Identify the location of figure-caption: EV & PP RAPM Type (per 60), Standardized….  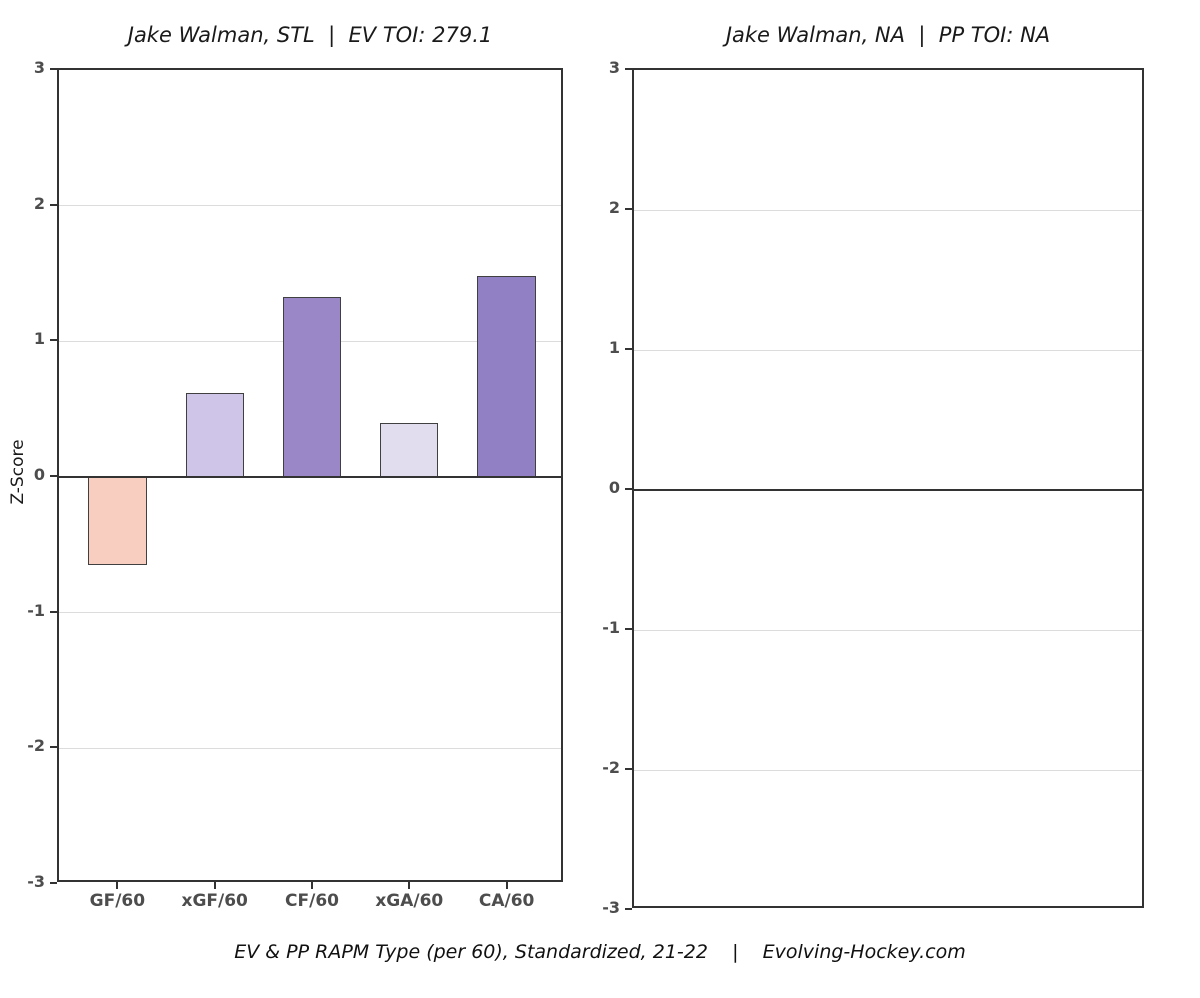
(600, 952).